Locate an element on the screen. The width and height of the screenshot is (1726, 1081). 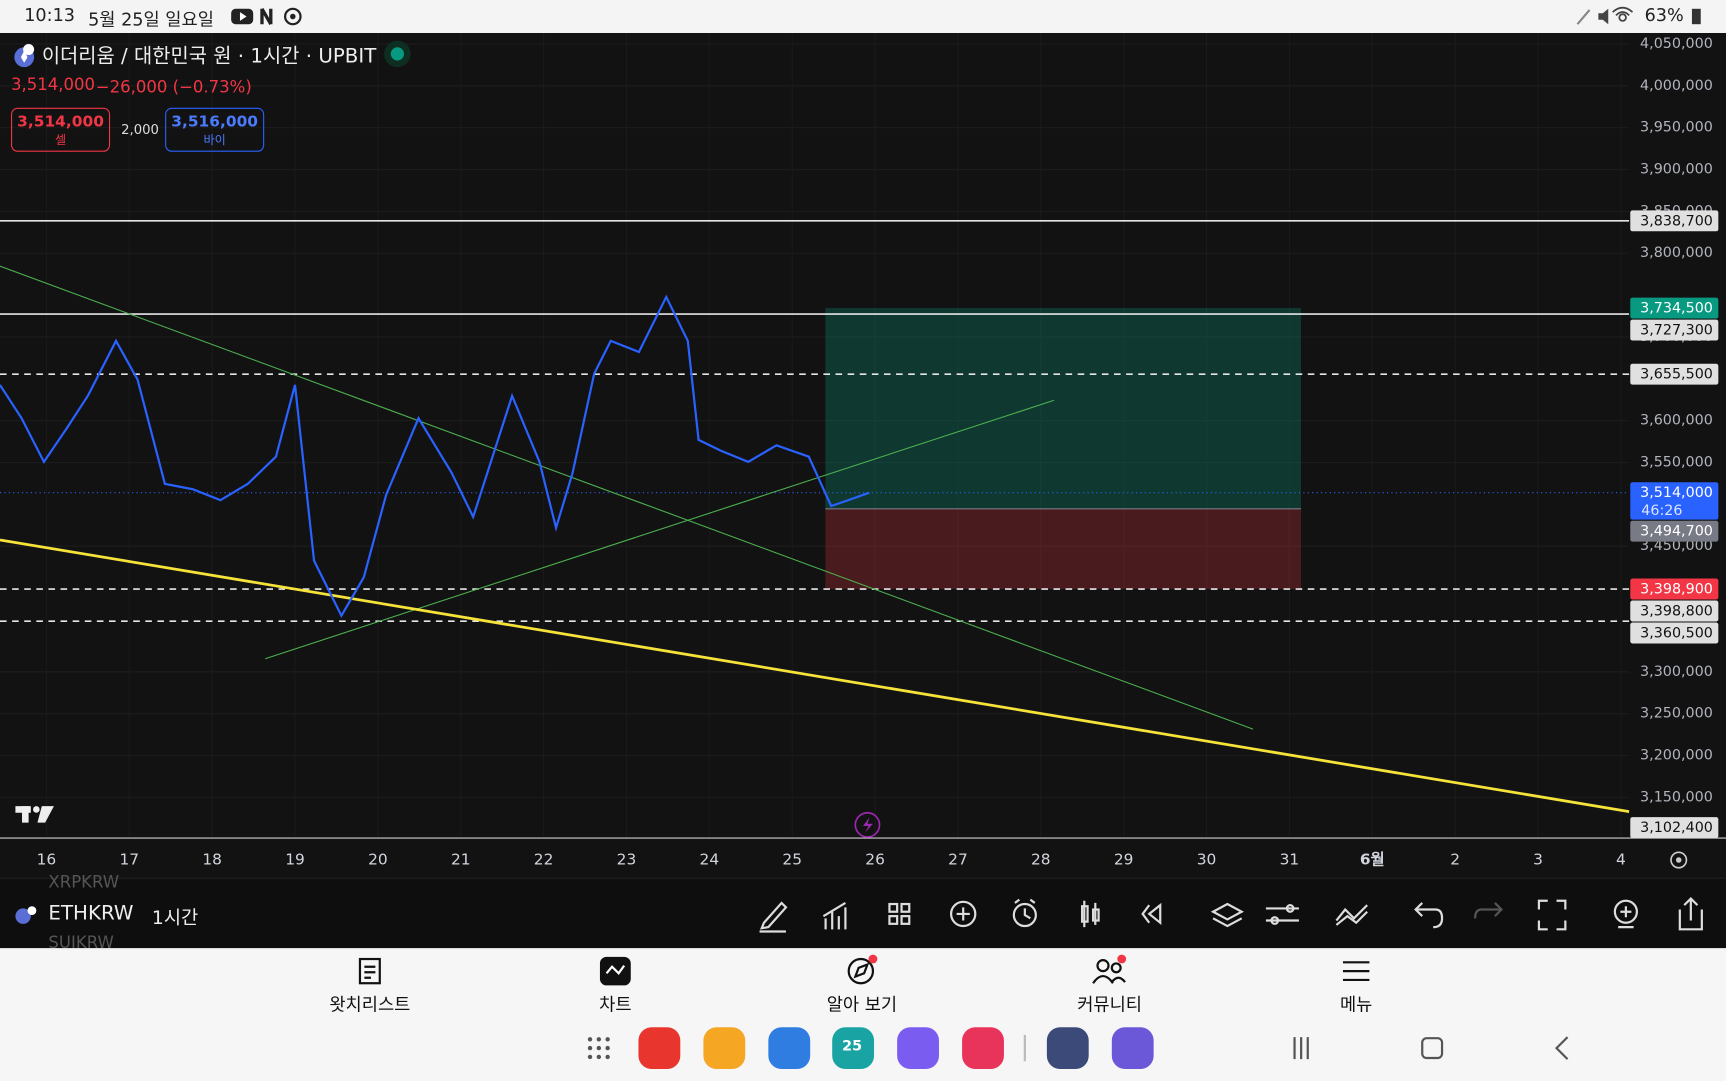
price-change: −26,000 (−0.73%) is located at coordinates (173, 86).